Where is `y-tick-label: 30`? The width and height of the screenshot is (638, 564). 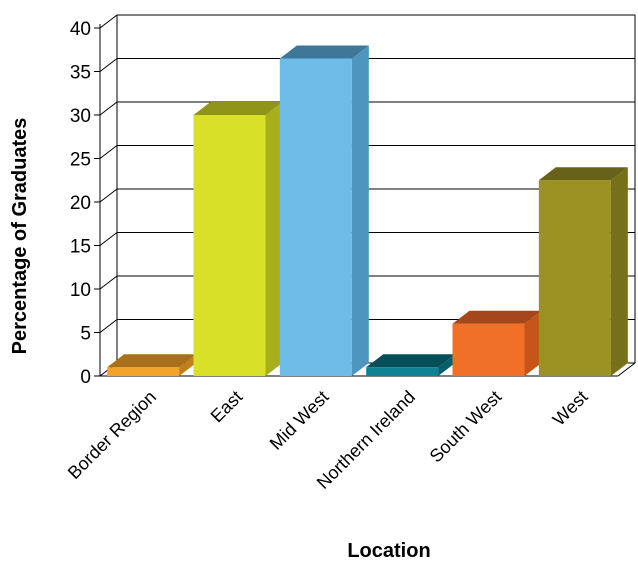 y-tick-label: 30 is located at coordinates (80, 116).